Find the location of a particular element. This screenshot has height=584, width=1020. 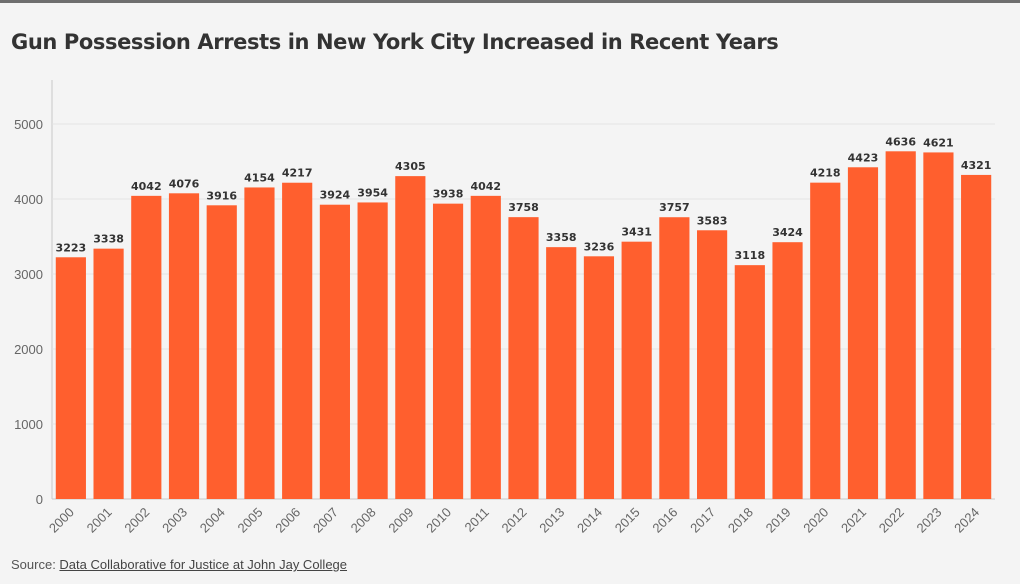

x-tick-label: 2024 is located at coordinates (966, 520).